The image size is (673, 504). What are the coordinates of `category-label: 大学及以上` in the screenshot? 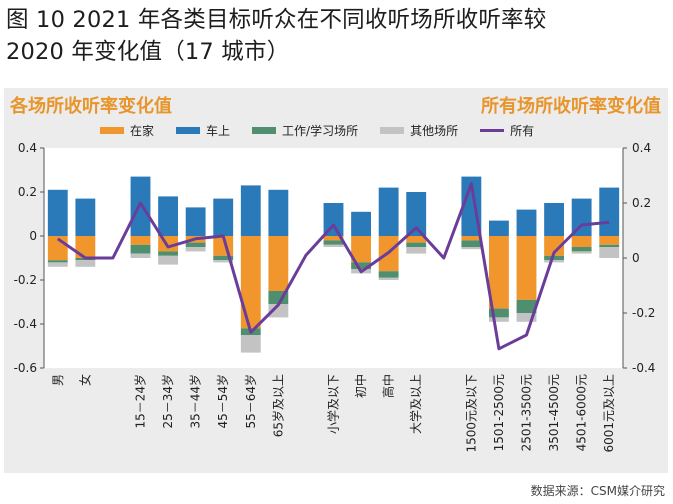 It's located at (415, 404).